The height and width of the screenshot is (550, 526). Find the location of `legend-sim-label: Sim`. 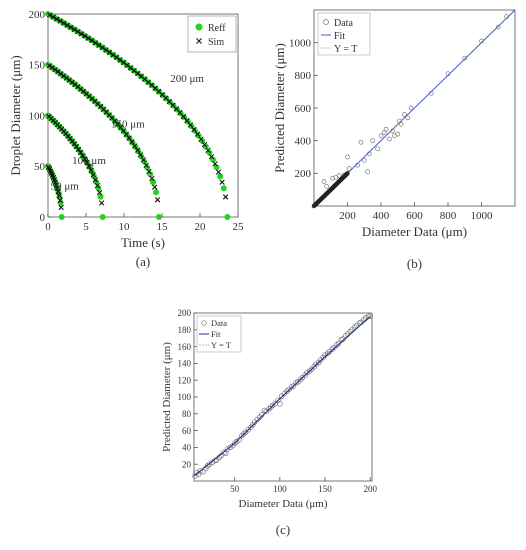

legend-sim-label: Sim is located at coordinates (216, 42).